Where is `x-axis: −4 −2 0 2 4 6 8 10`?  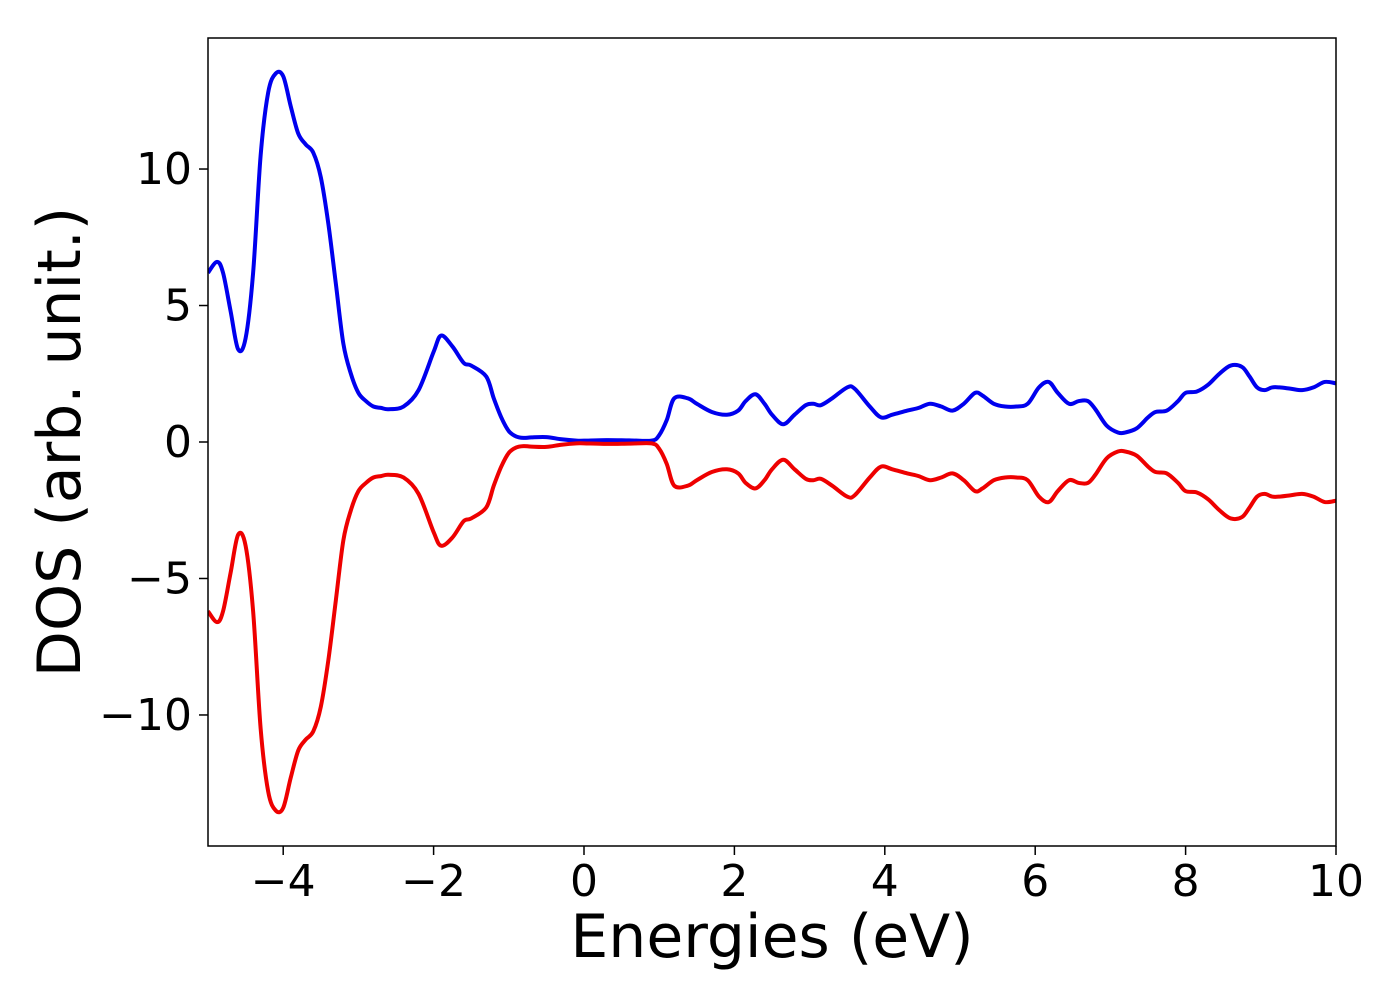
x-axis: −4 −2 0 2 4 6 8 10 is located at coordinates (807, 876).